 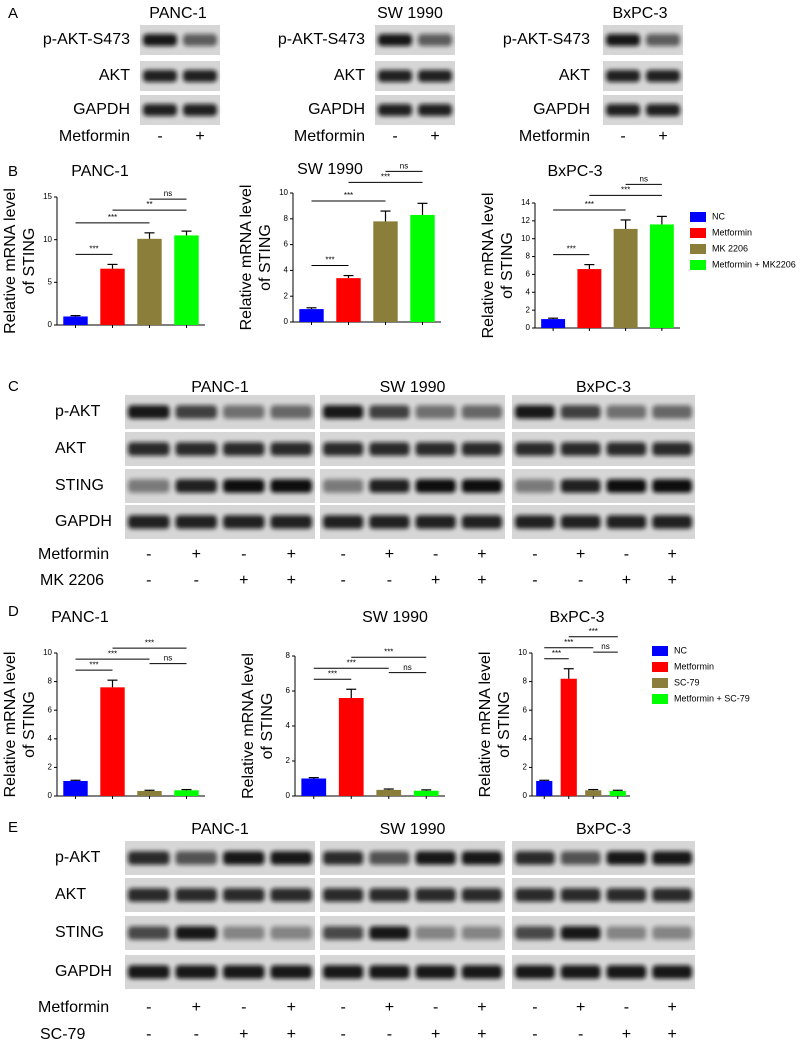 I want to click on y-tick-label: 14, so click(x=525, y=202).